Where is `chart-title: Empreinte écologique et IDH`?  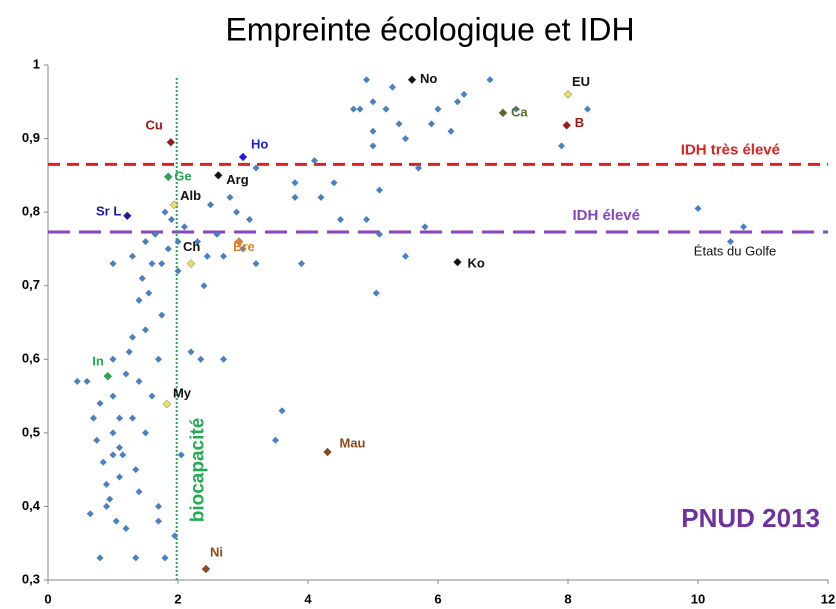
chart-title: Empreinte écologique et IDH is located at coordinates (429, 29).